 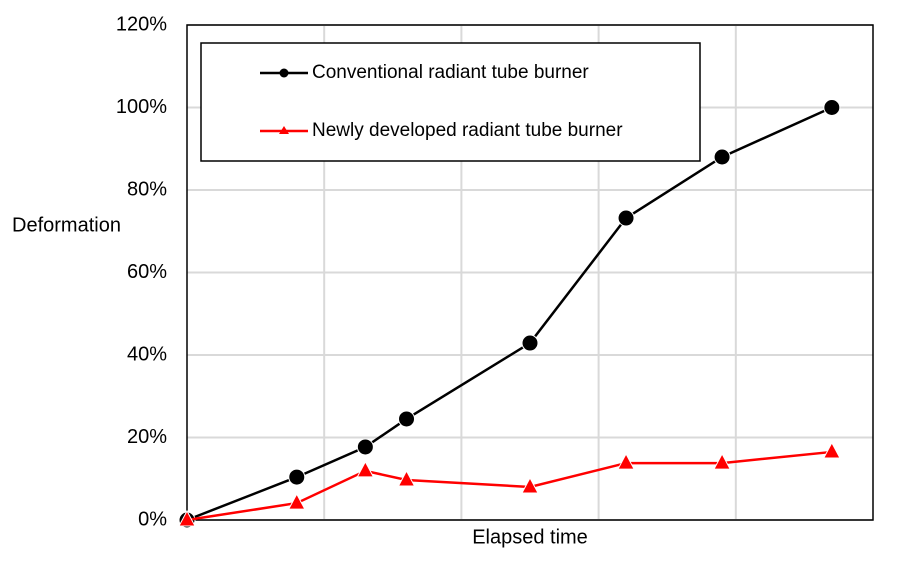 I want to click on y-tick-label: 60%, so click(x=147, y=272).